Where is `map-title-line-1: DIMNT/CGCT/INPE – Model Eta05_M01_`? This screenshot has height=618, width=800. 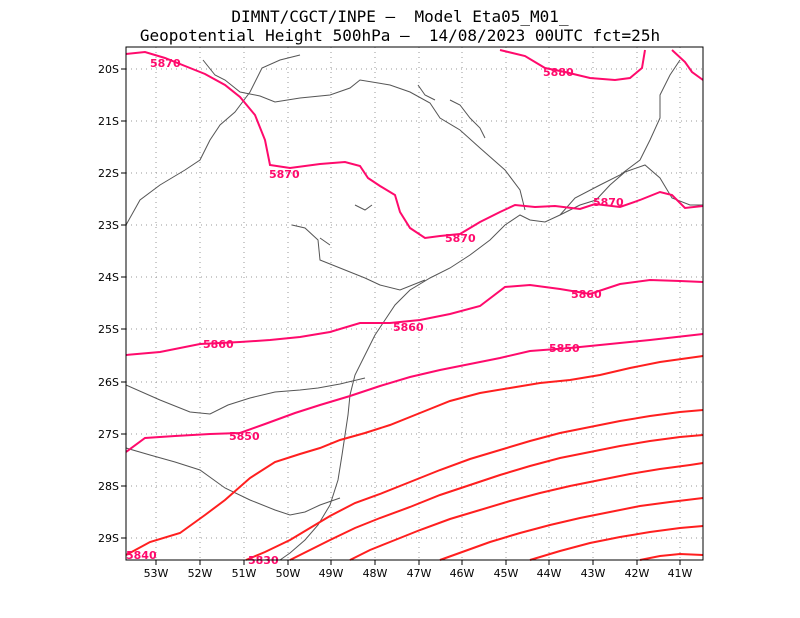 map-title-line-1: DIMNT/CGCT/INPE – Model Eta05_M01_ is located at coordinates (400, 16).